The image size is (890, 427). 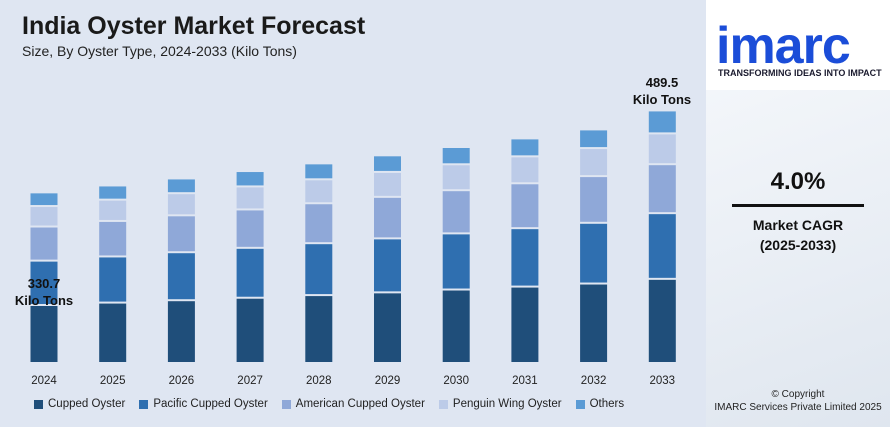 I want to click on bar-segment-2030-penguin-wing-oyster, so click(x=456, y=177).